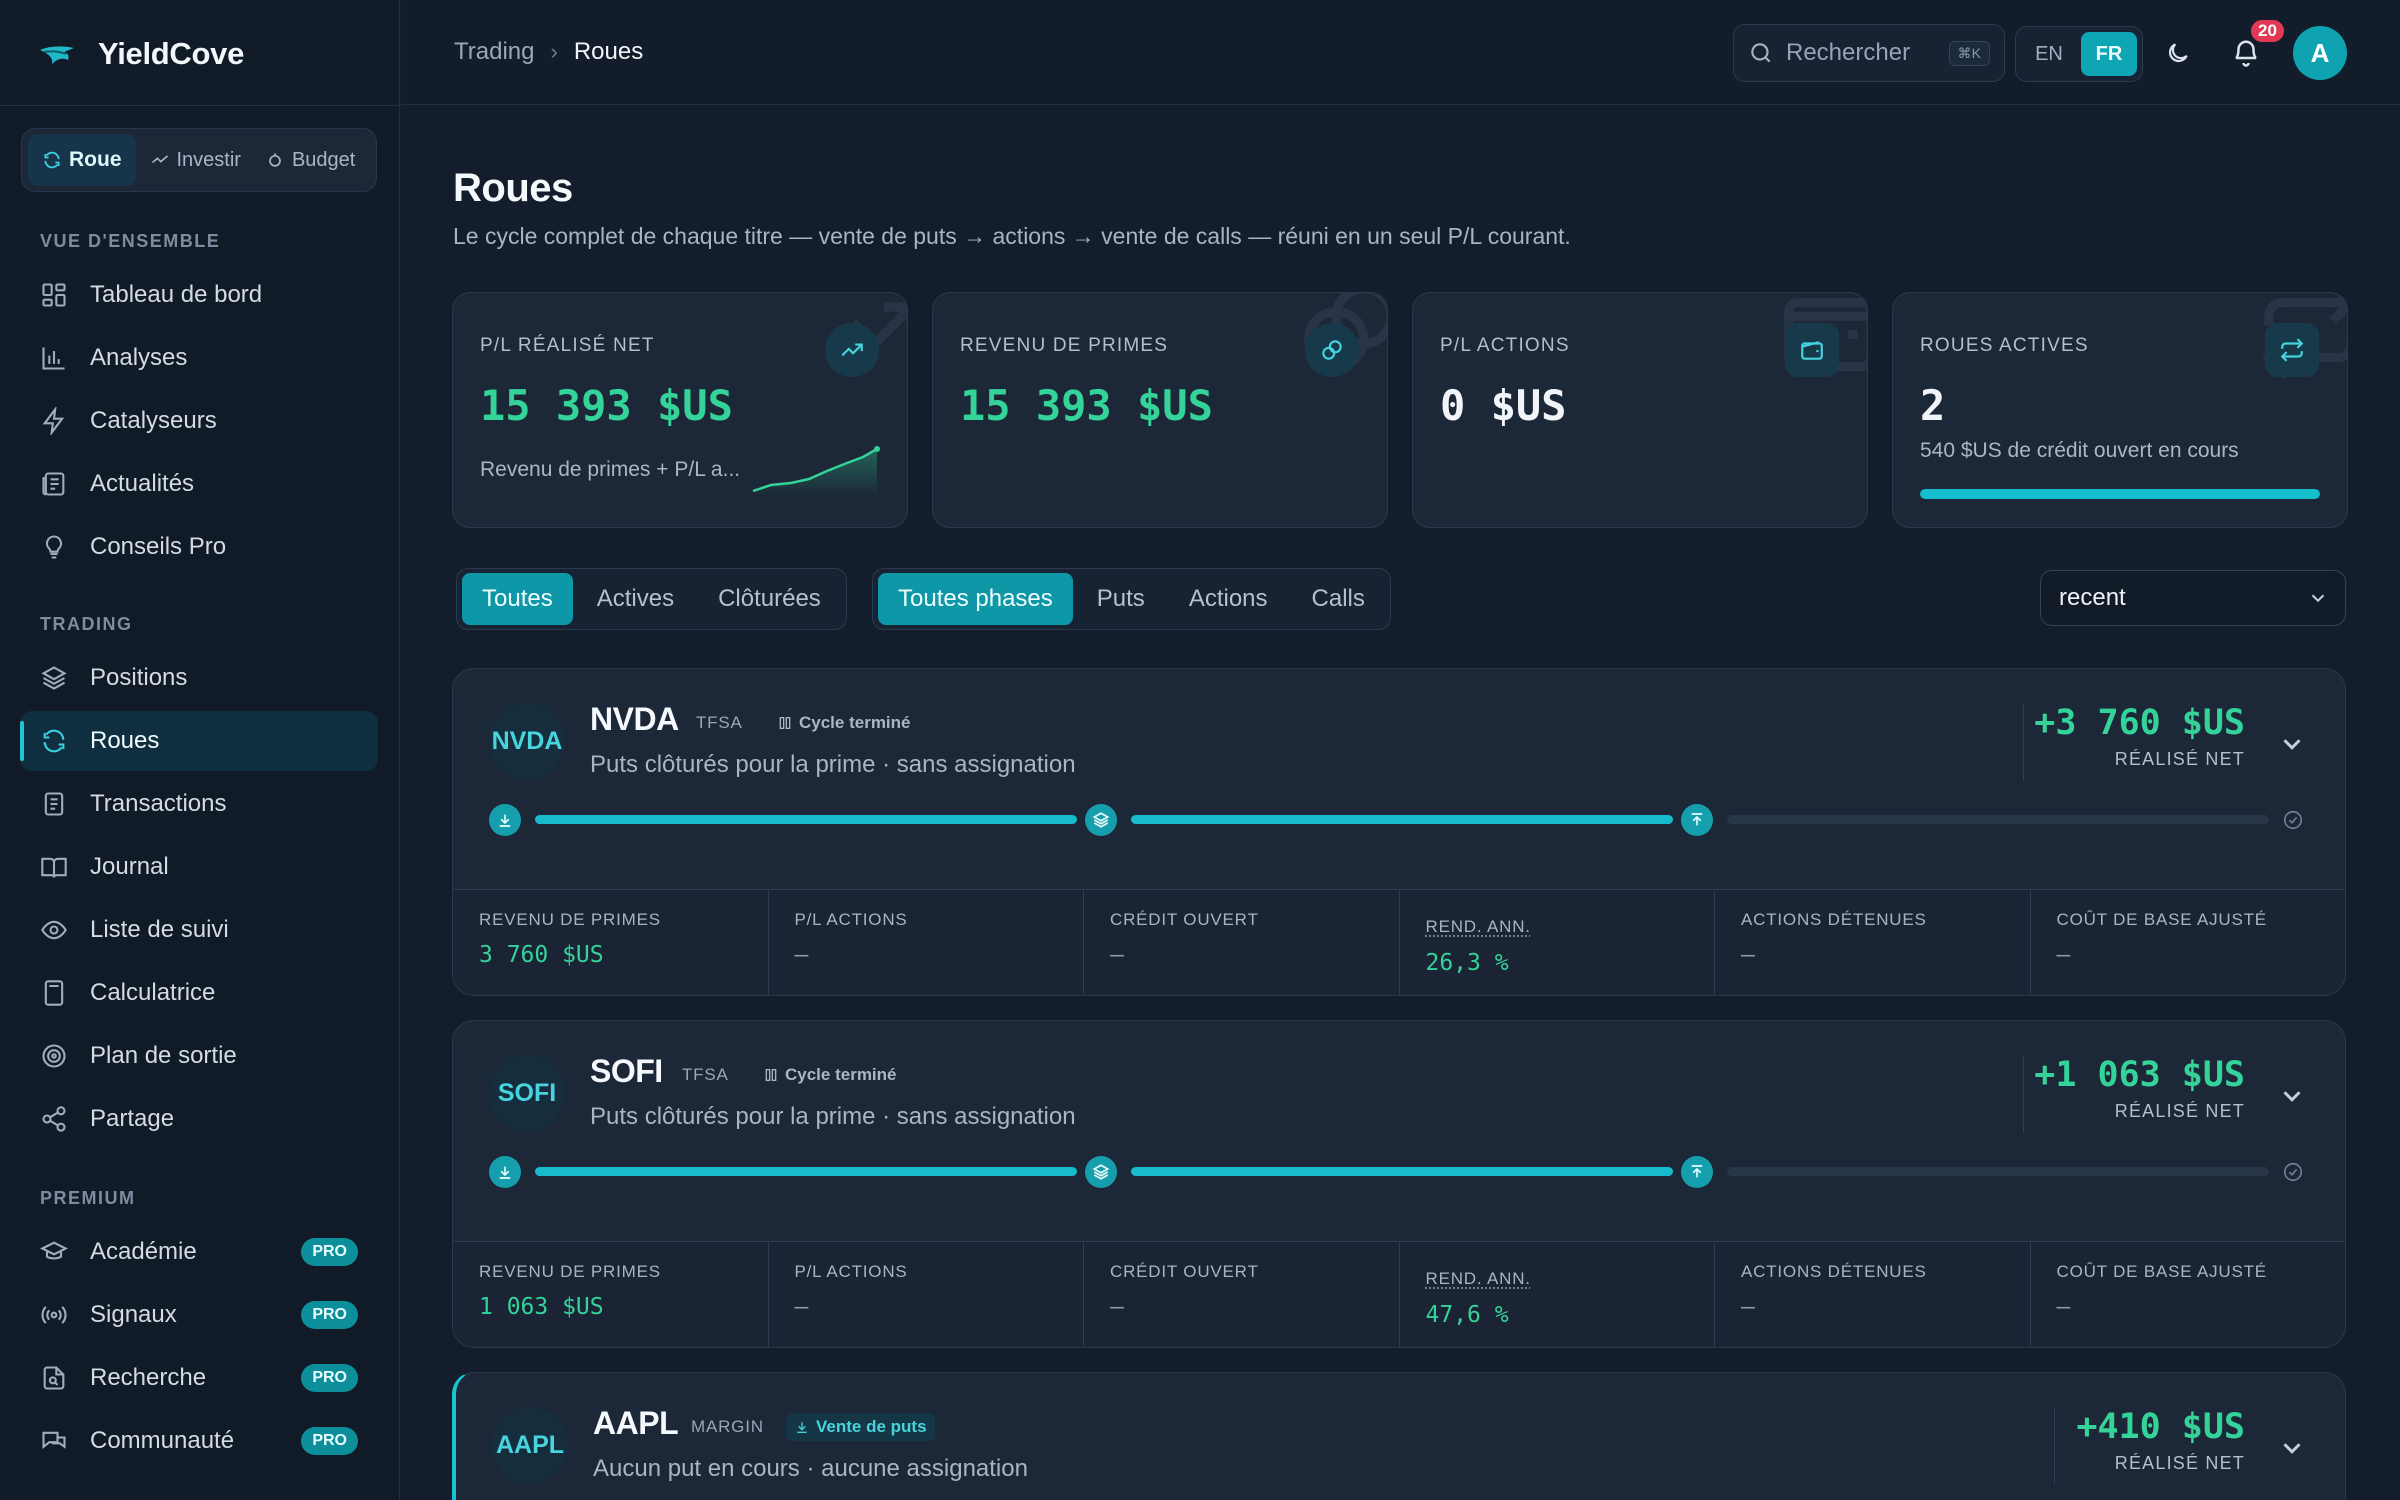 The image size is (2400, 1500). I want to click on sidebar-item-positions: Positions, so click(199, 678).